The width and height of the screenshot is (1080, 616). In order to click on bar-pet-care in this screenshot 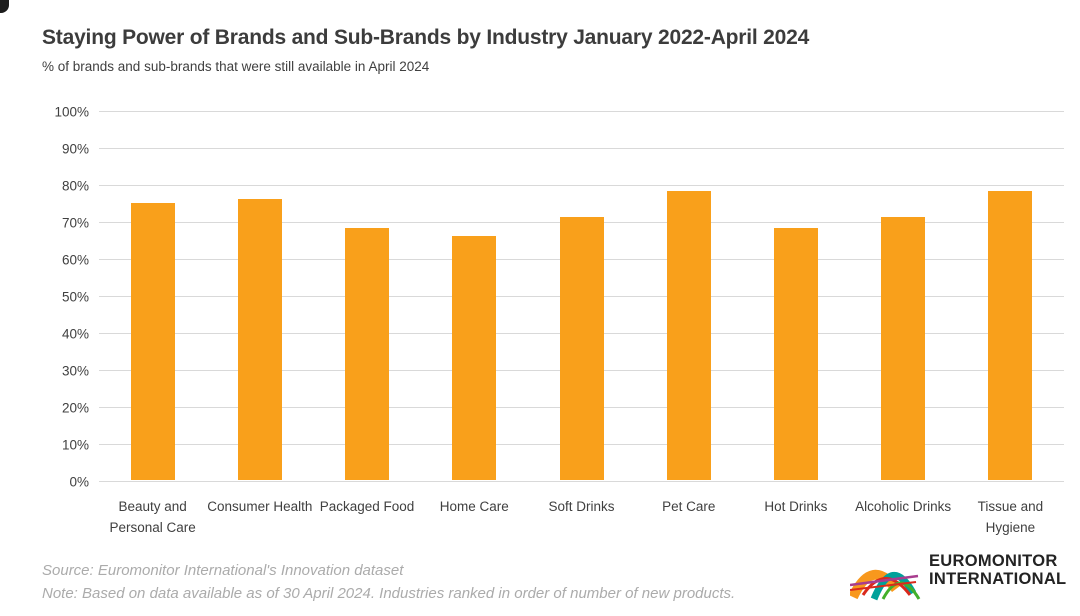, I will do `click(688, 335)`.